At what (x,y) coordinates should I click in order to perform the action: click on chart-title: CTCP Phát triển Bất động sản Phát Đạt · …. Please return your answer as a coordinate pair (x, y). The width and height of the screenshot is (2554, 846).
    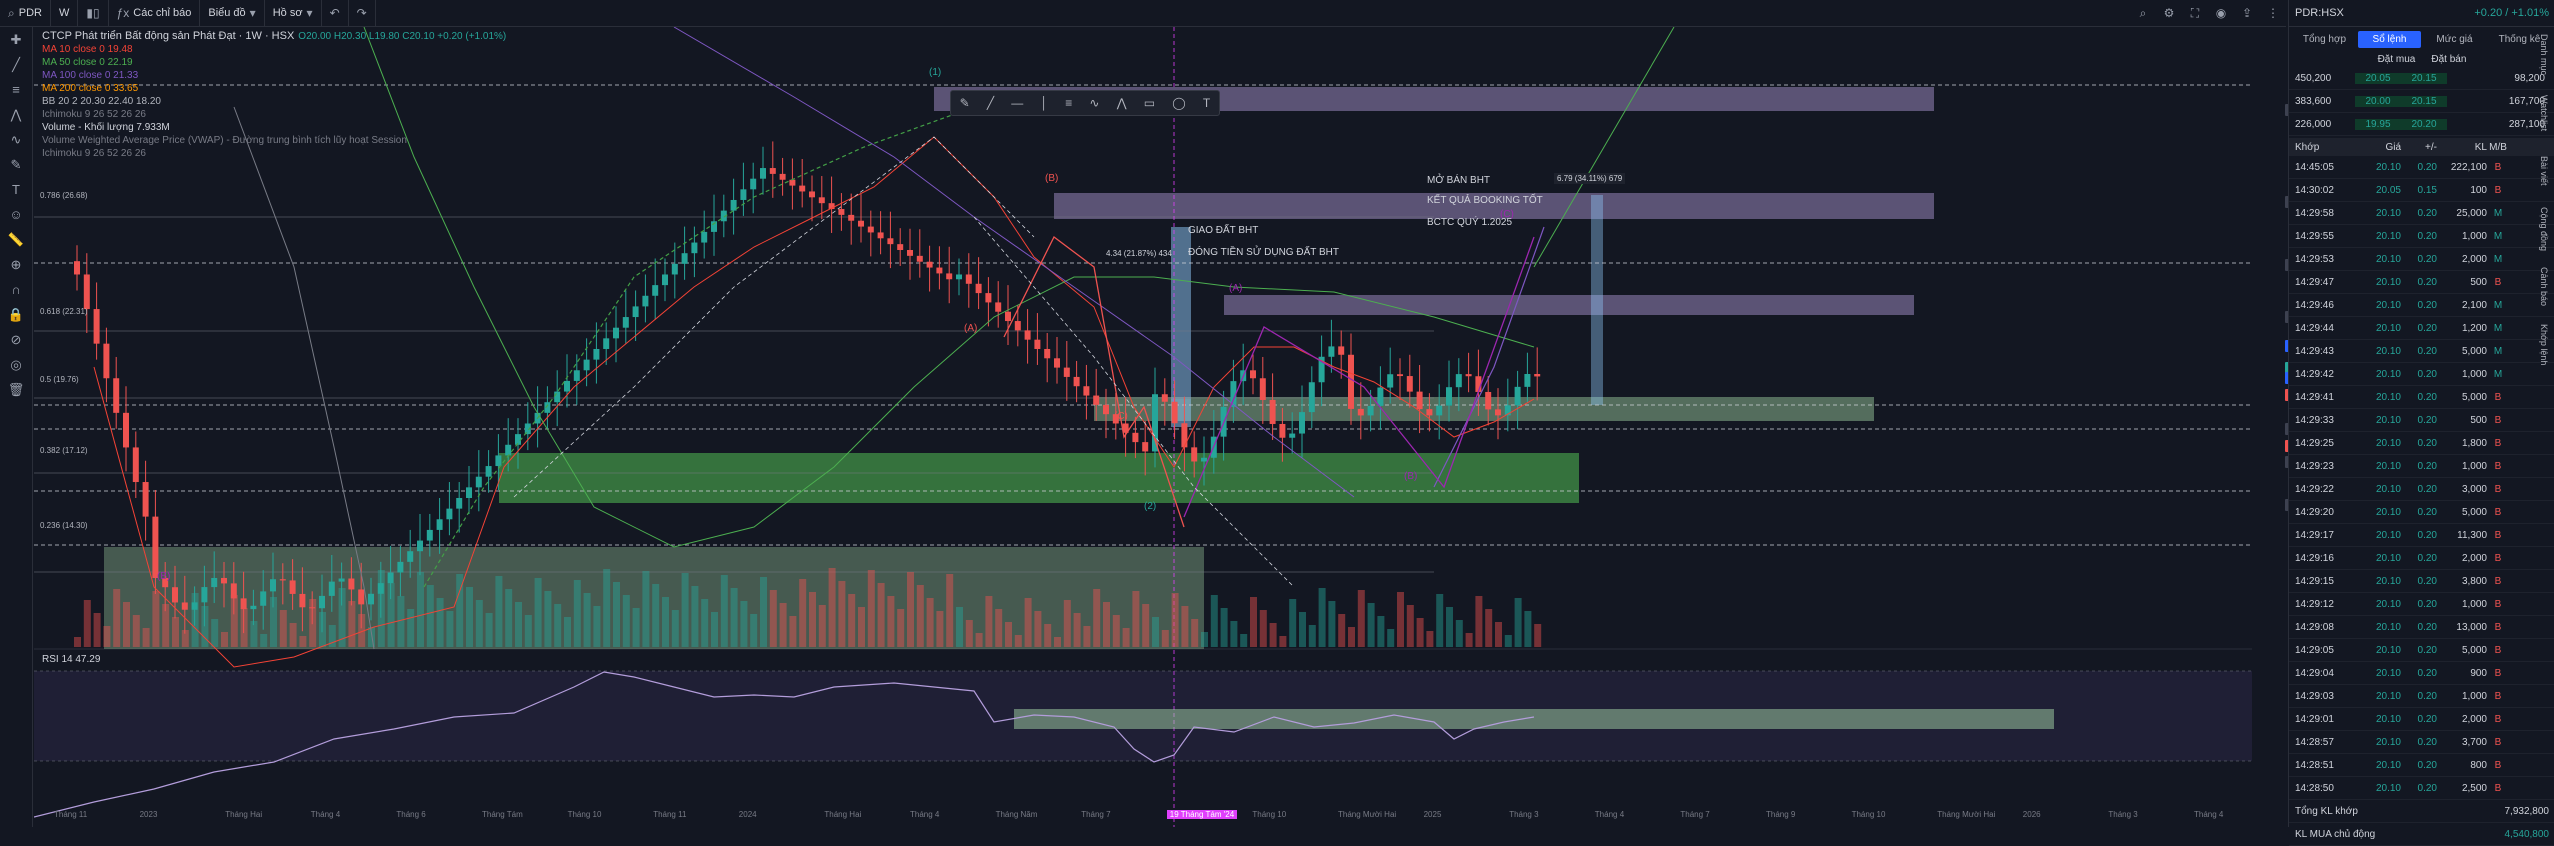
    Looking at the image, I should click on (168, 36).